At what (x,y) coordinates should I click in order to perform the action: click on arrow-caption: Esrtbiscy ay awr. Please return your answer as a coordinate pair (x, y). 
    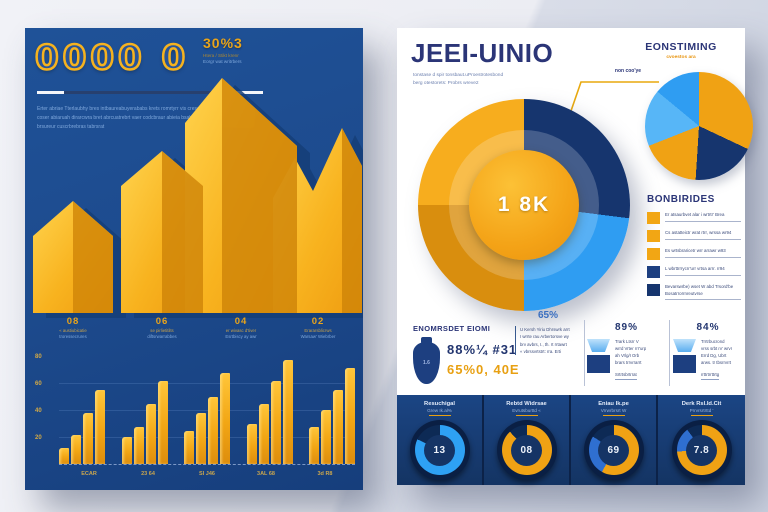
    Looking at the image, I should click on (241, 336).